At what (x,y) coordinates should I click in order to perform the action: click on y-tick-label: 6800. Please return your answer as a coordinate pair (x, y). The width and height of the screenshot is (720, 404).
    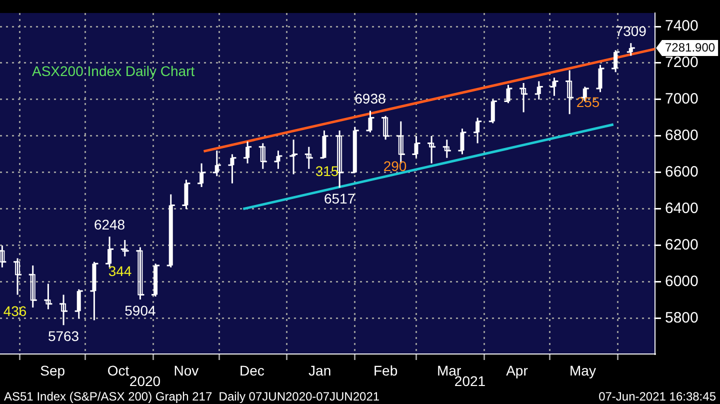
    Looking at the image, I should click on (681, 135).